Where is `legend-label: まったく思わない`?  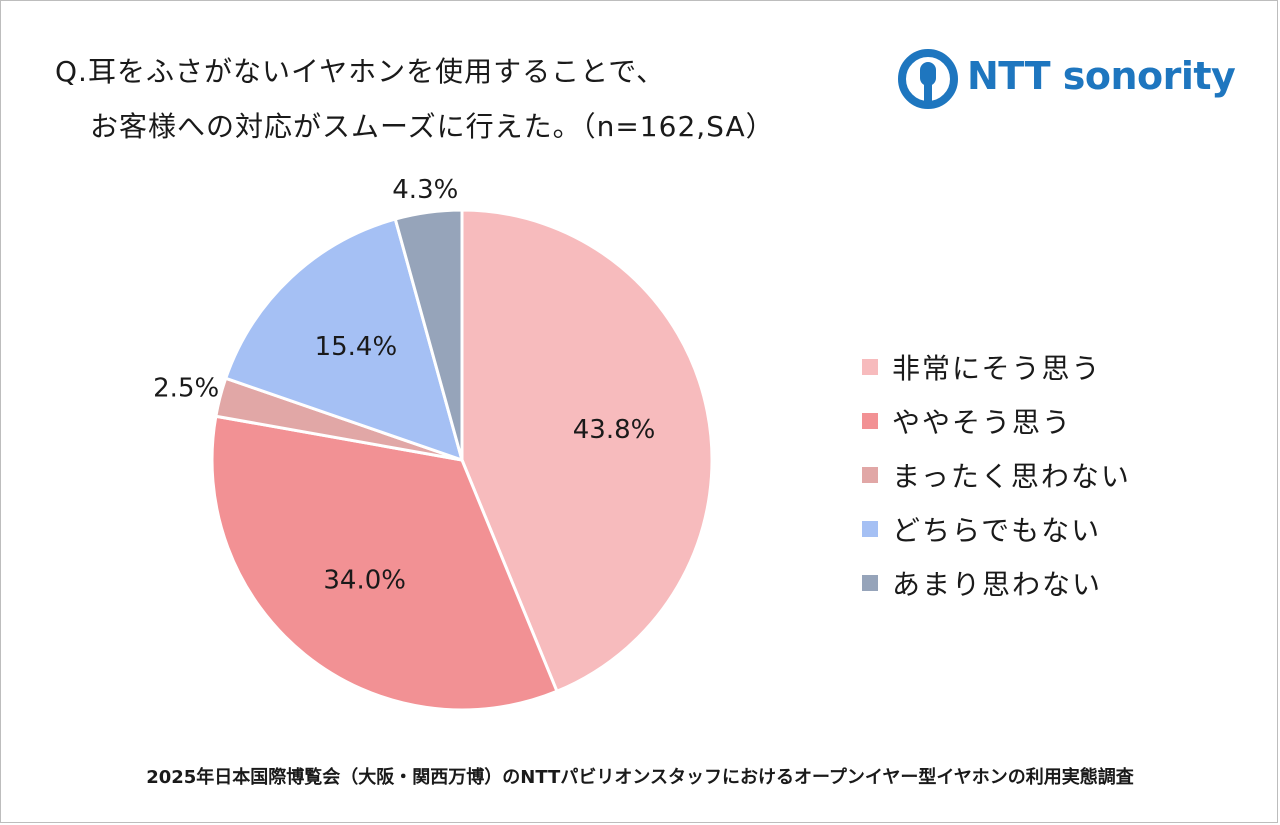
legend-label: まったく思わない is located at coordinates (1011, 476).